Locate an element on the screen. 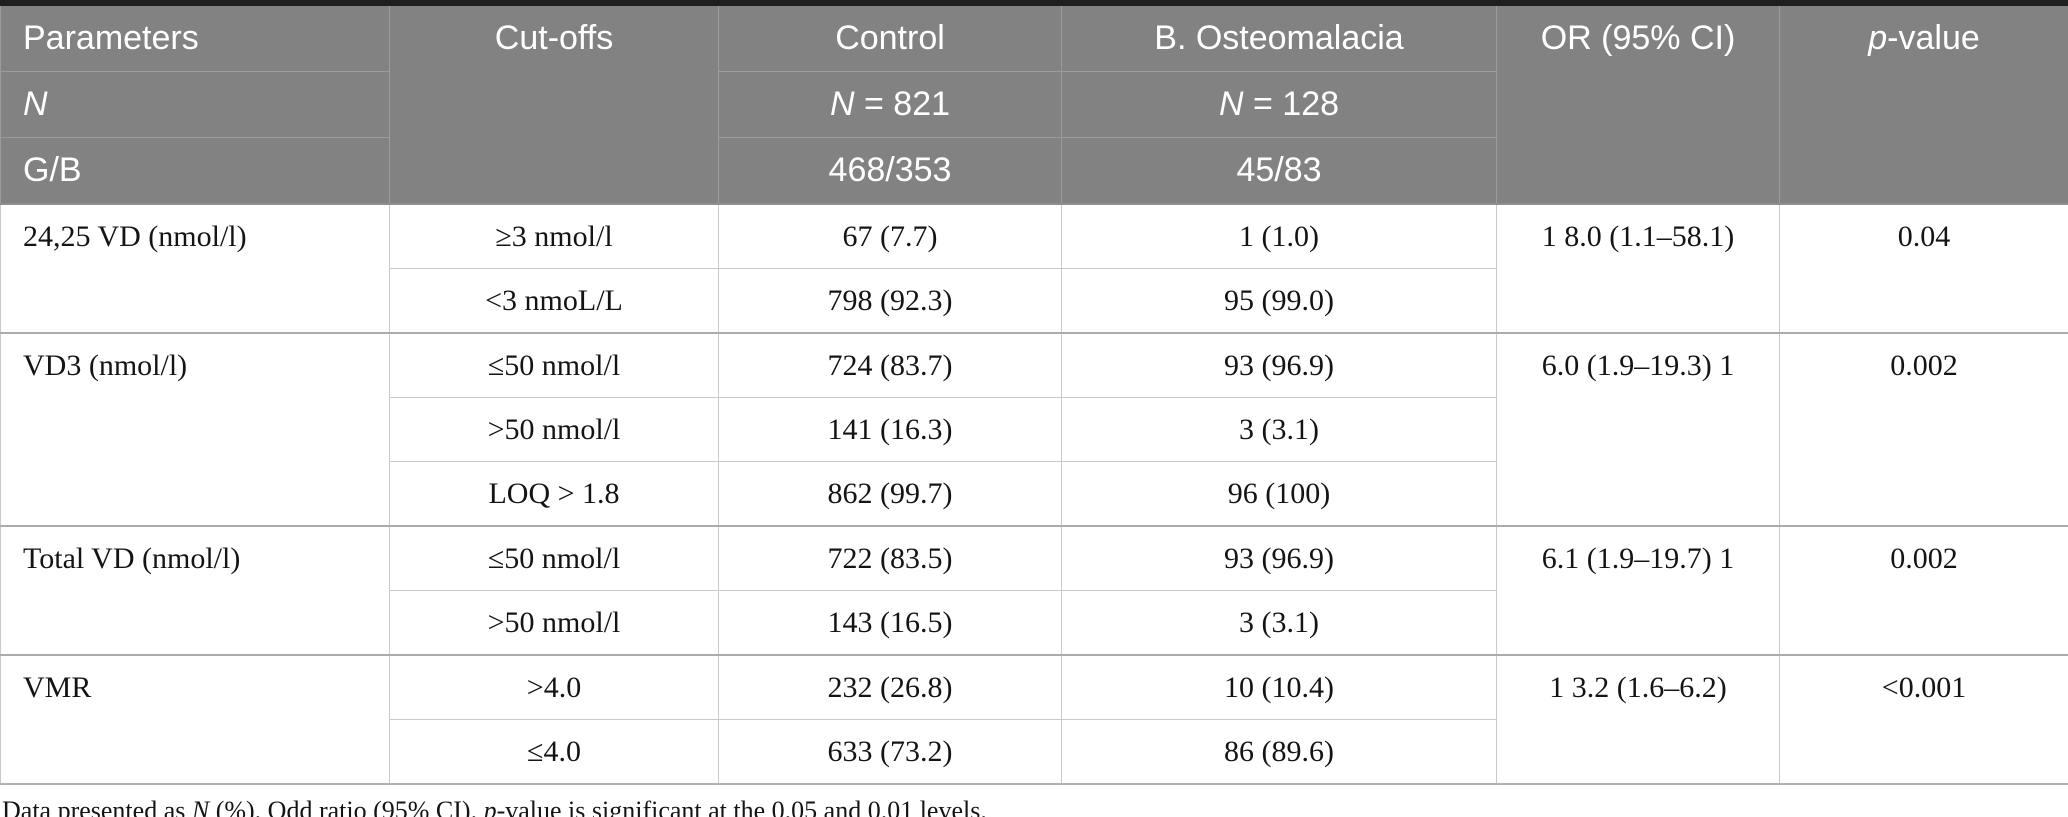 Image resolution: width=2068 pixels, height=817 pixels. table-row: >50 nmol/l 143 (16.5) 3 (3.1) is located at coordinates (1034, 623).